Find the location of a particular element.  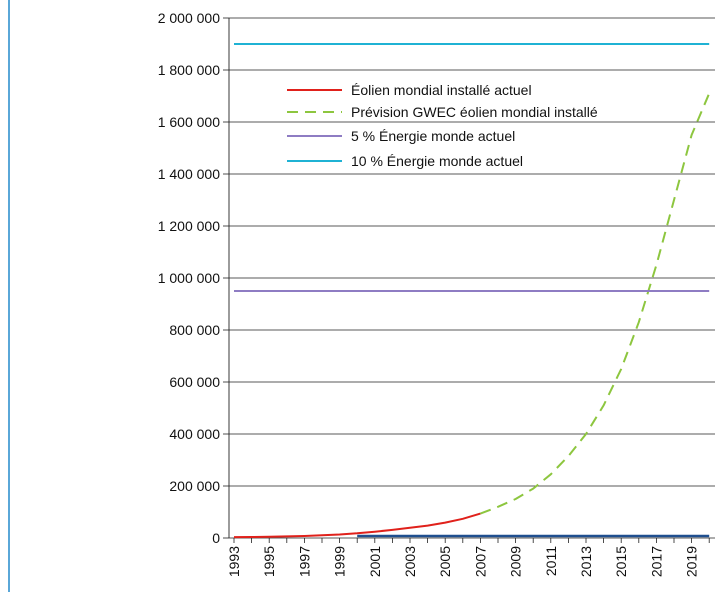

y-tick-label: 1 200 000 is located at coordinates (189, 226).